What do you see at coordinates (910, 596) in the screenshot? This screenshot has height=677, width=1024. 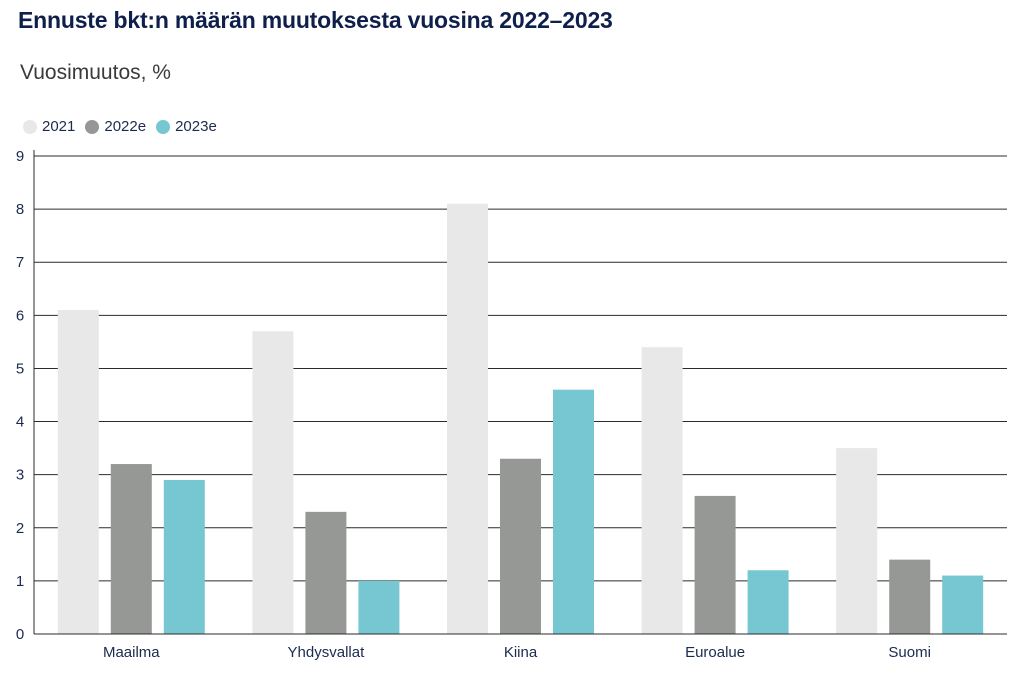 I see `bar-suomi-2022e` at bounding box center [910, 596].